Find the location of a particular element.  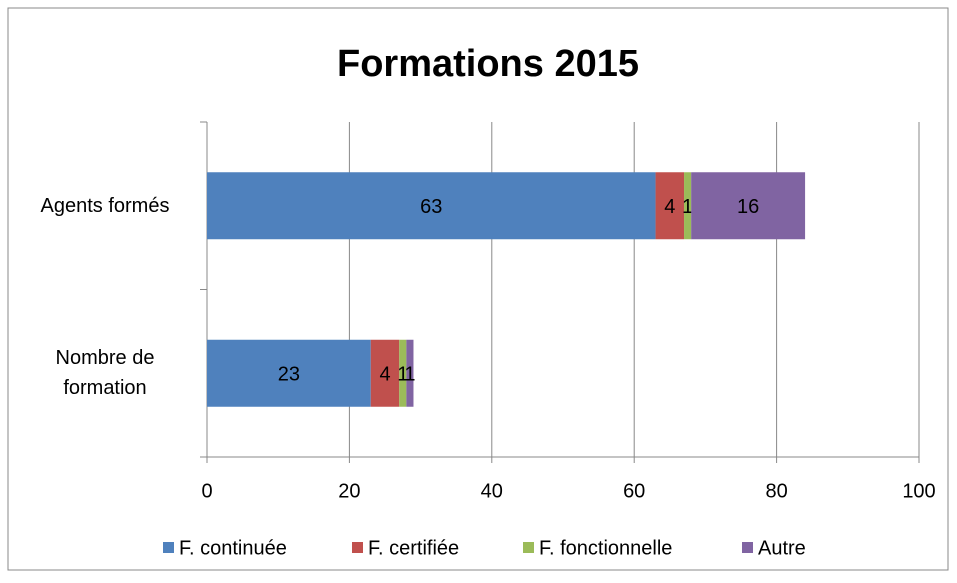

y-tick-label: Agents formés is located at coordinates (105, 205).